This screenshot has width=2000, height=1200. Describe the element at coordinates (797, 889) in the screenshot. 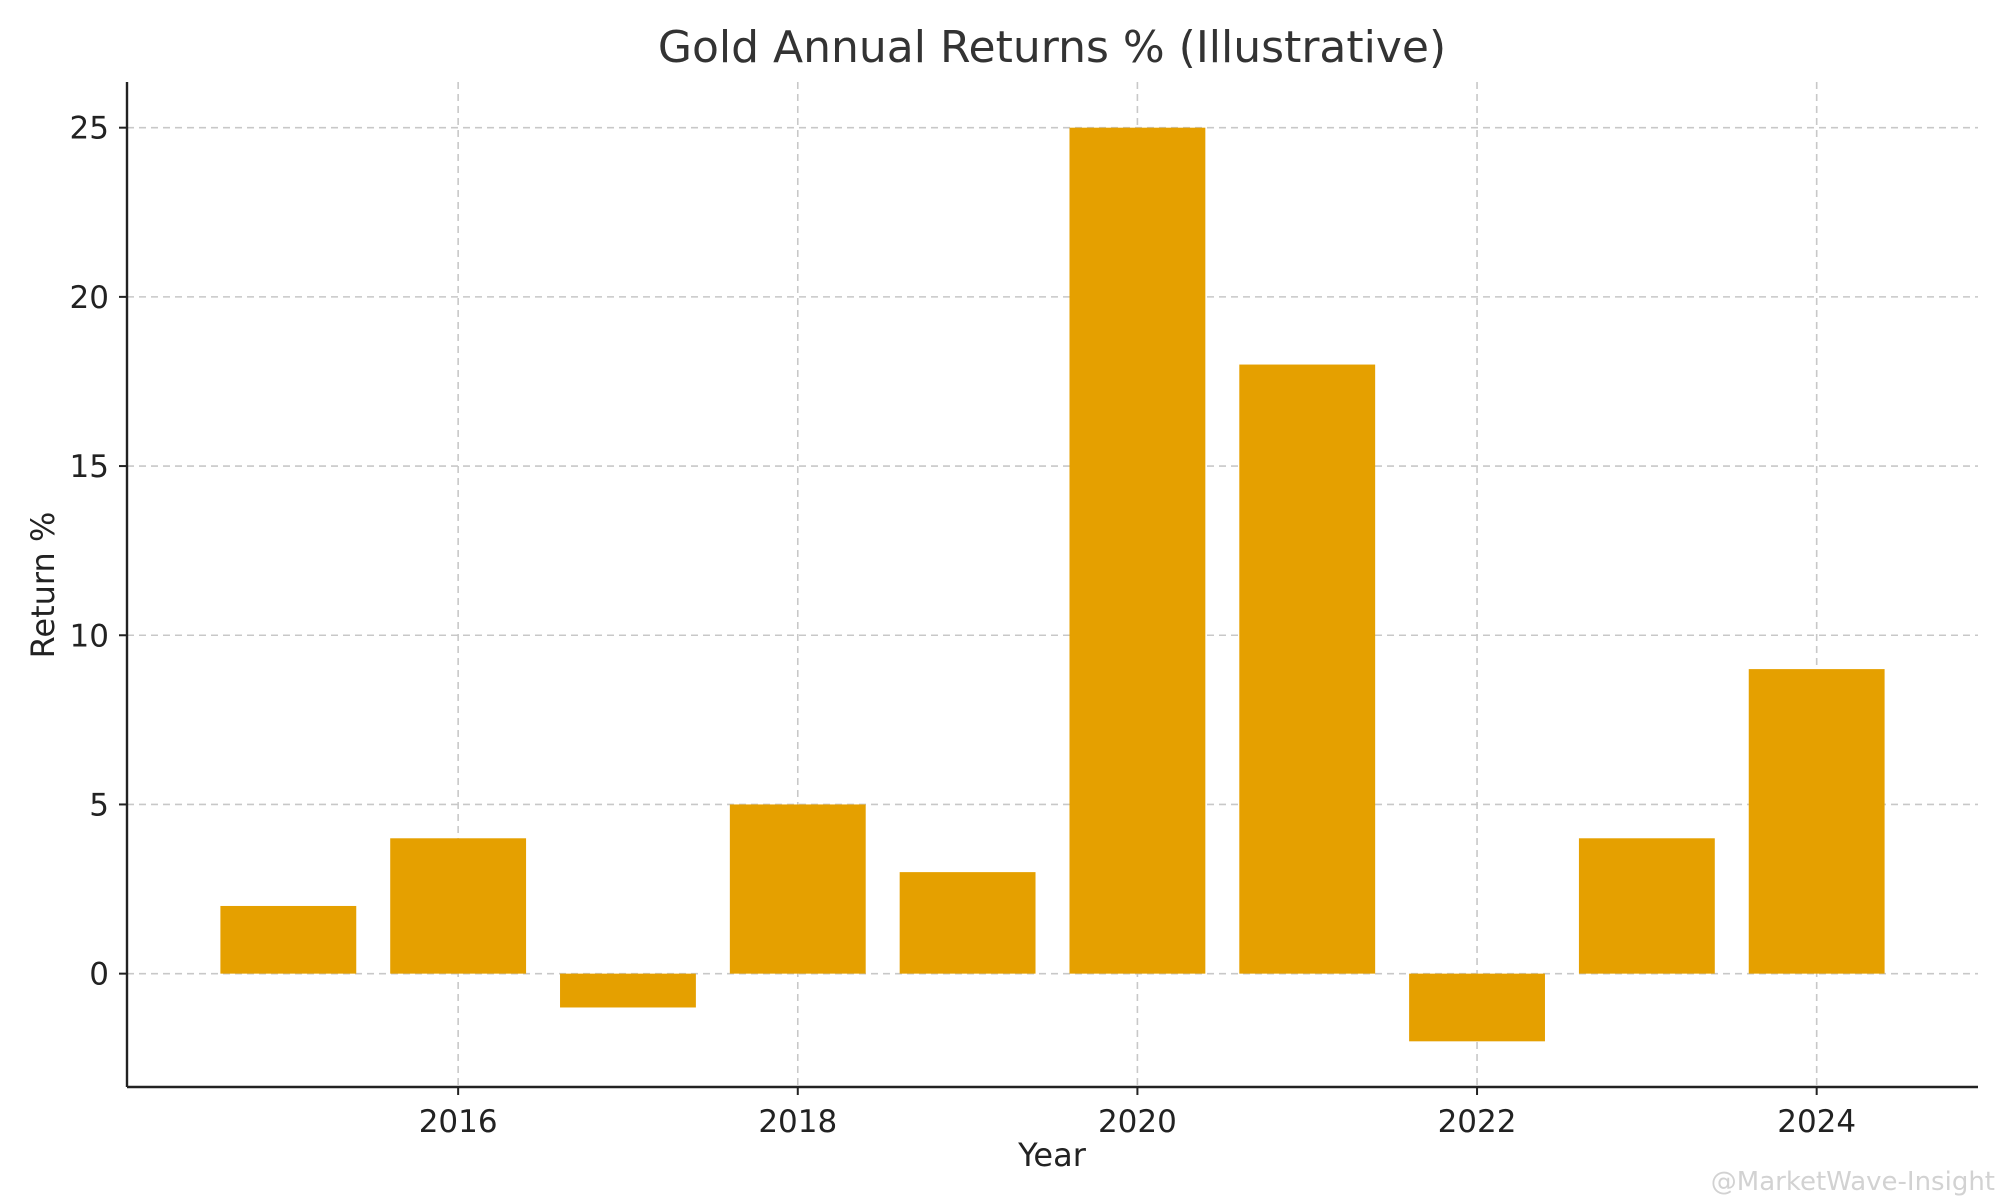

I see `bar-2018` at that location.